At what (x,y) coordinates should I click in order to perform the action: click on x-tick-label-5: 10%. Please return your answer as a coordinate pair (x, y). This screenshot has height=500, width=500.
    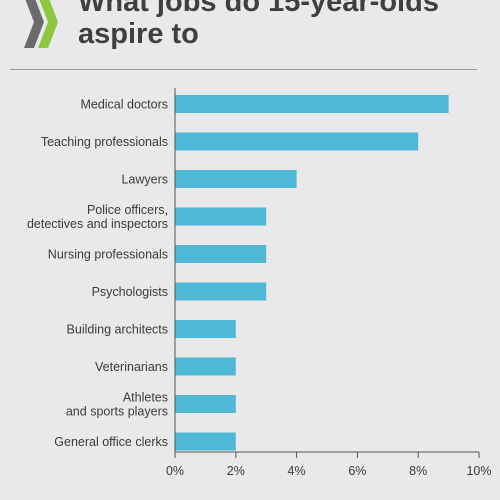
    Looking at the image, I should click on (478, 471).